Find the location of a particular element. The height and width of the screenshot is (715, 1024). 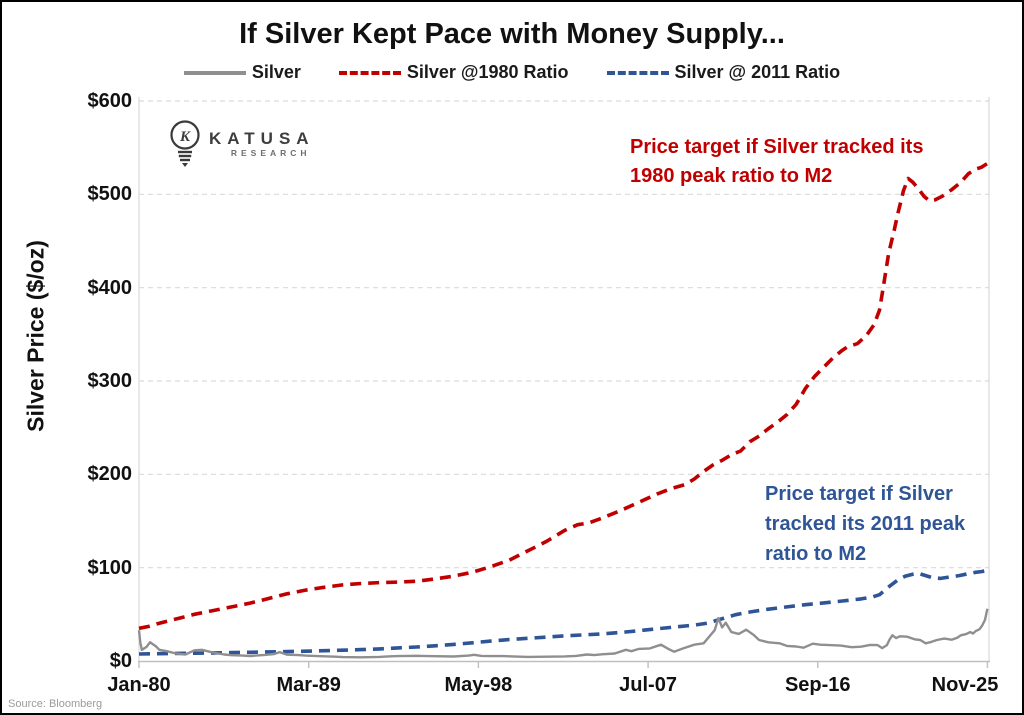

legend-item-1980-ratio: Silver @1980 Ratio is located at coordinates (453, 72).